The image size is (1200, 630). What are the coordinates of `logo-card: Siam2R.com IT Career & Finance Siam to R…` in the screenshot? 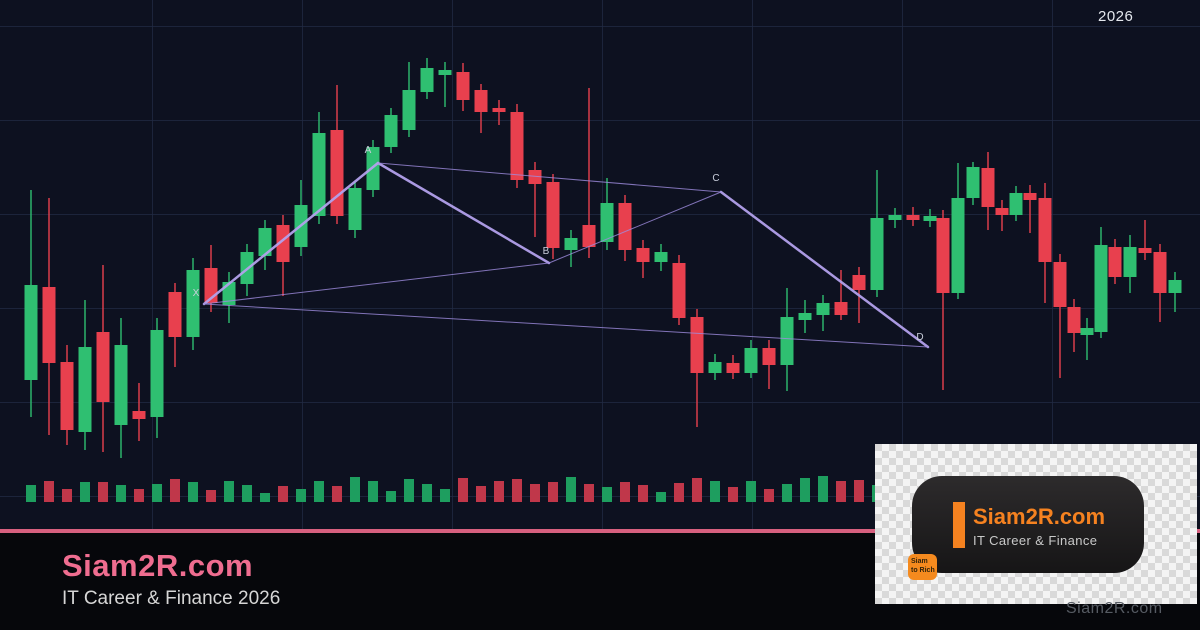 It's located at (1036, 524).